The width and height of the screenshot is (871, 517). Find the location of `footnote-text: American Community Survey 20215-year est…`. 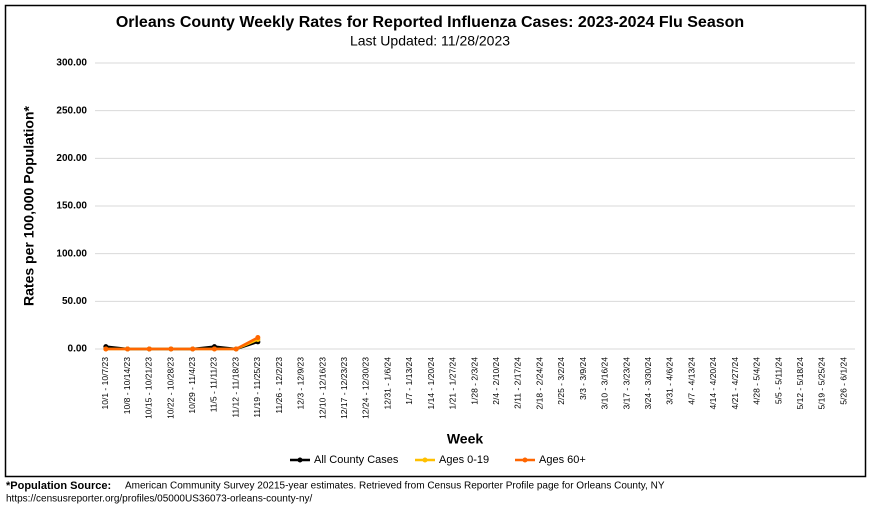

footnote-text: American Community Survey 20215-year est… is located at coordinates (395, 486).